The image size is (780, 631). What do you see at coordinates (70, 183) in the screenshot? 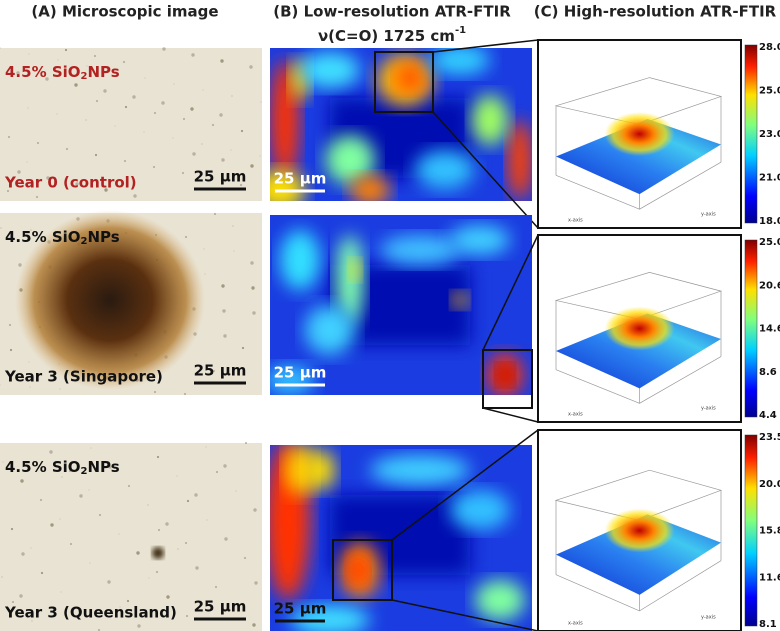
I see `condition-label: Year 0 (control)` at bounding box center [70, 183].